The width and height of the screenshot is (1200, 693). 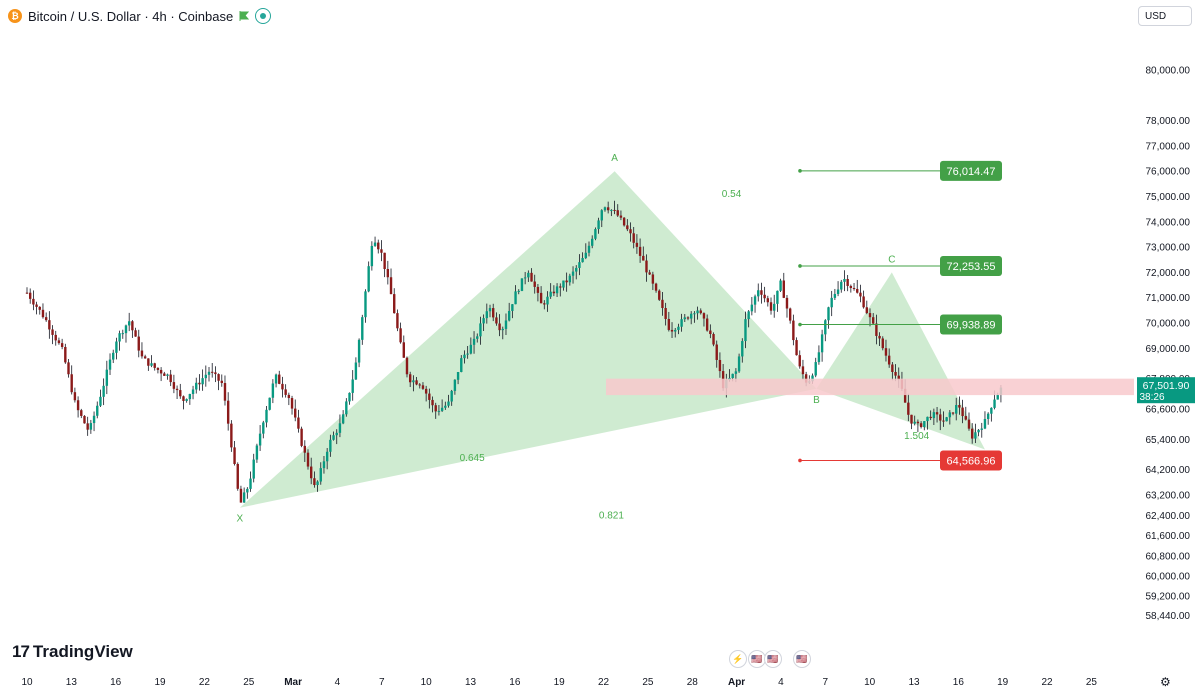 What do you see at coordinates (82, 651) in the screenshot?
I see `tradingview-logo-text: TradingView` at bounding box center [82, 651].